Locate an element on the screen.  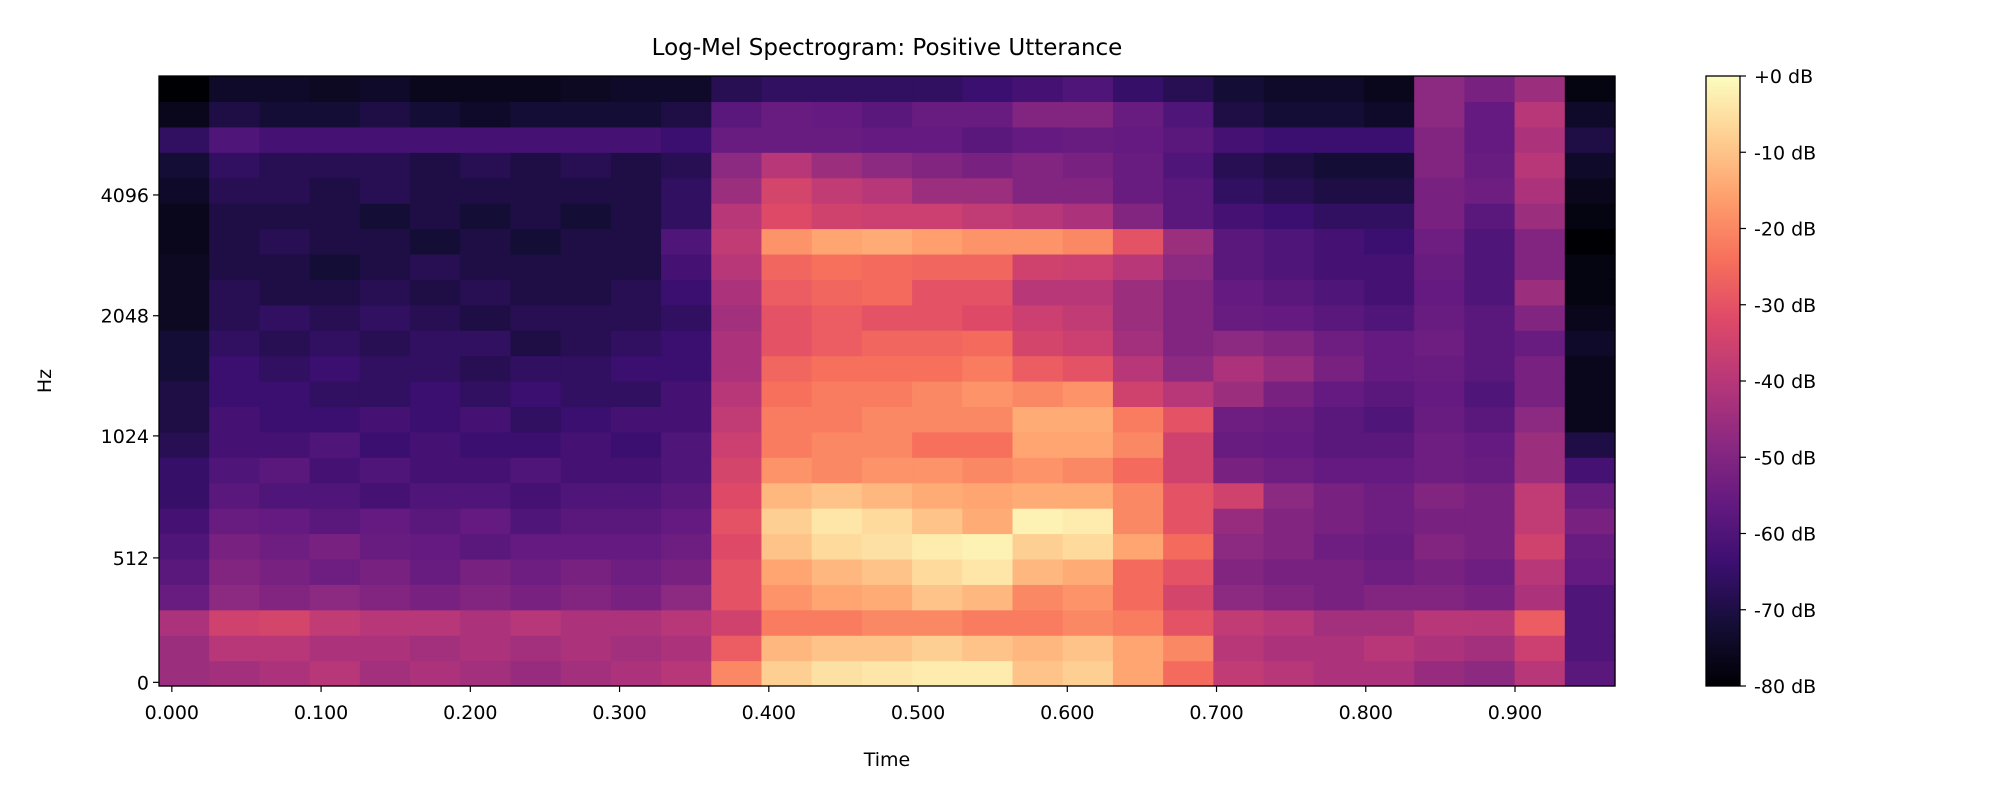
colorbar-tick-label: -40 dB is located at coordinates (1785, 382).